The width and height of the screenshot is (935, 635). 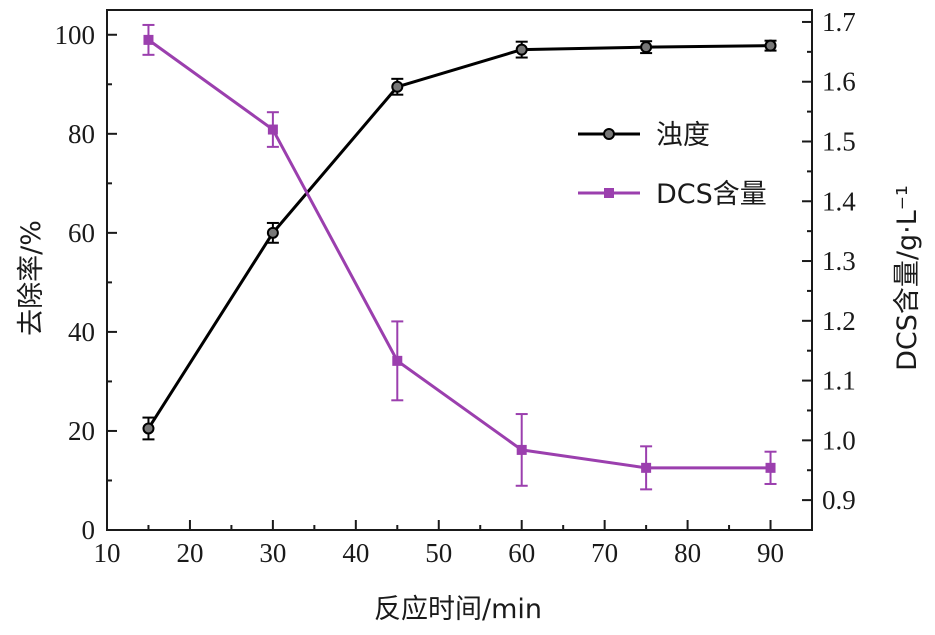 I want to click on x-tick-label: 80, so click(x=687, y=553).